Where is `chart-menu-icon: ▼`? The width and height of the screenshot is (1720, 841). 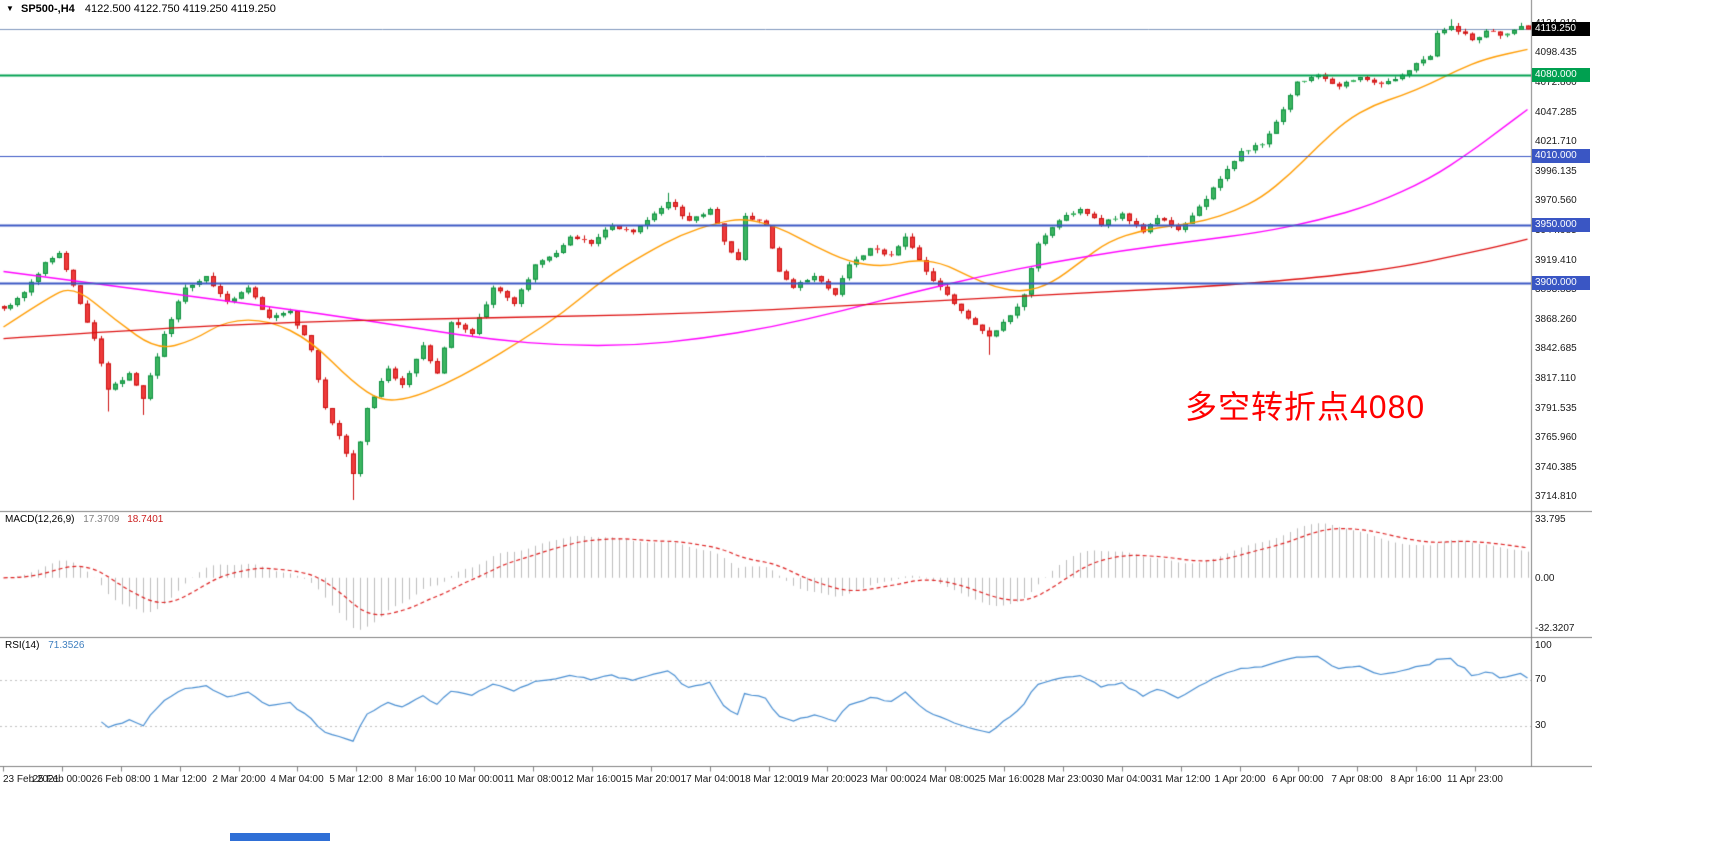 chart-menu-icon: ▼ is located at coordinates (10, 8).